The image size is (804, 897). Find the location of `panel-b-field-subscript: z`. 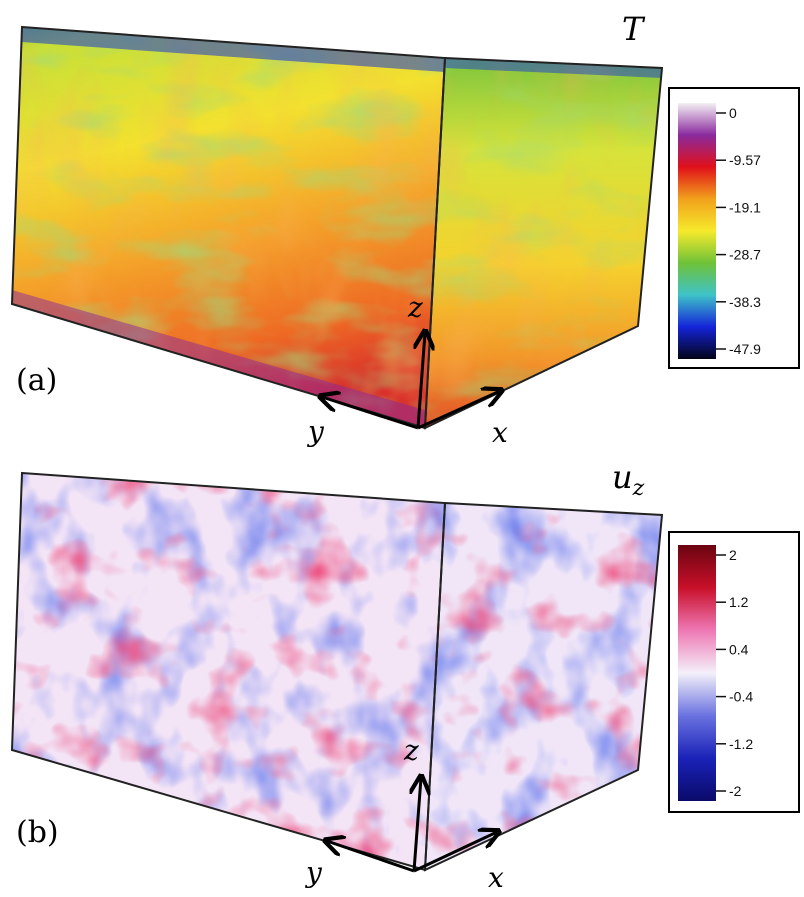

panel-b-field-subscript: z is located at coordinates (638, 488).